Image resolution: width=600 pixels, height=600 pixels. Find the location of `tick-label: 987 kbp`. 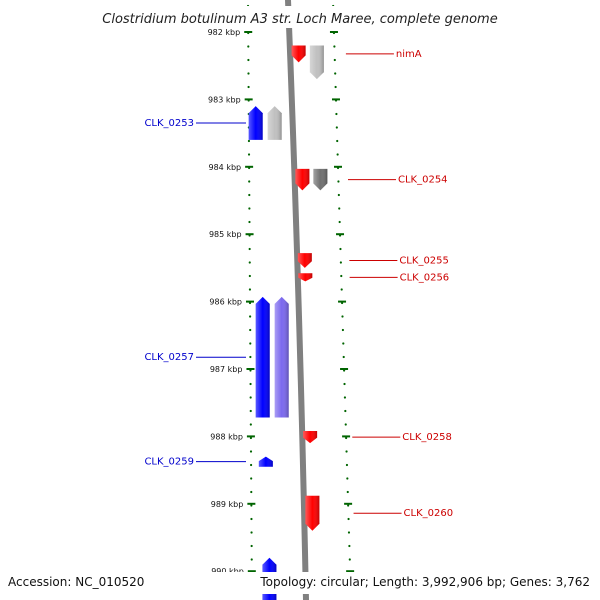

tick-label: 987 kbp is located at coordinates (226, 369).